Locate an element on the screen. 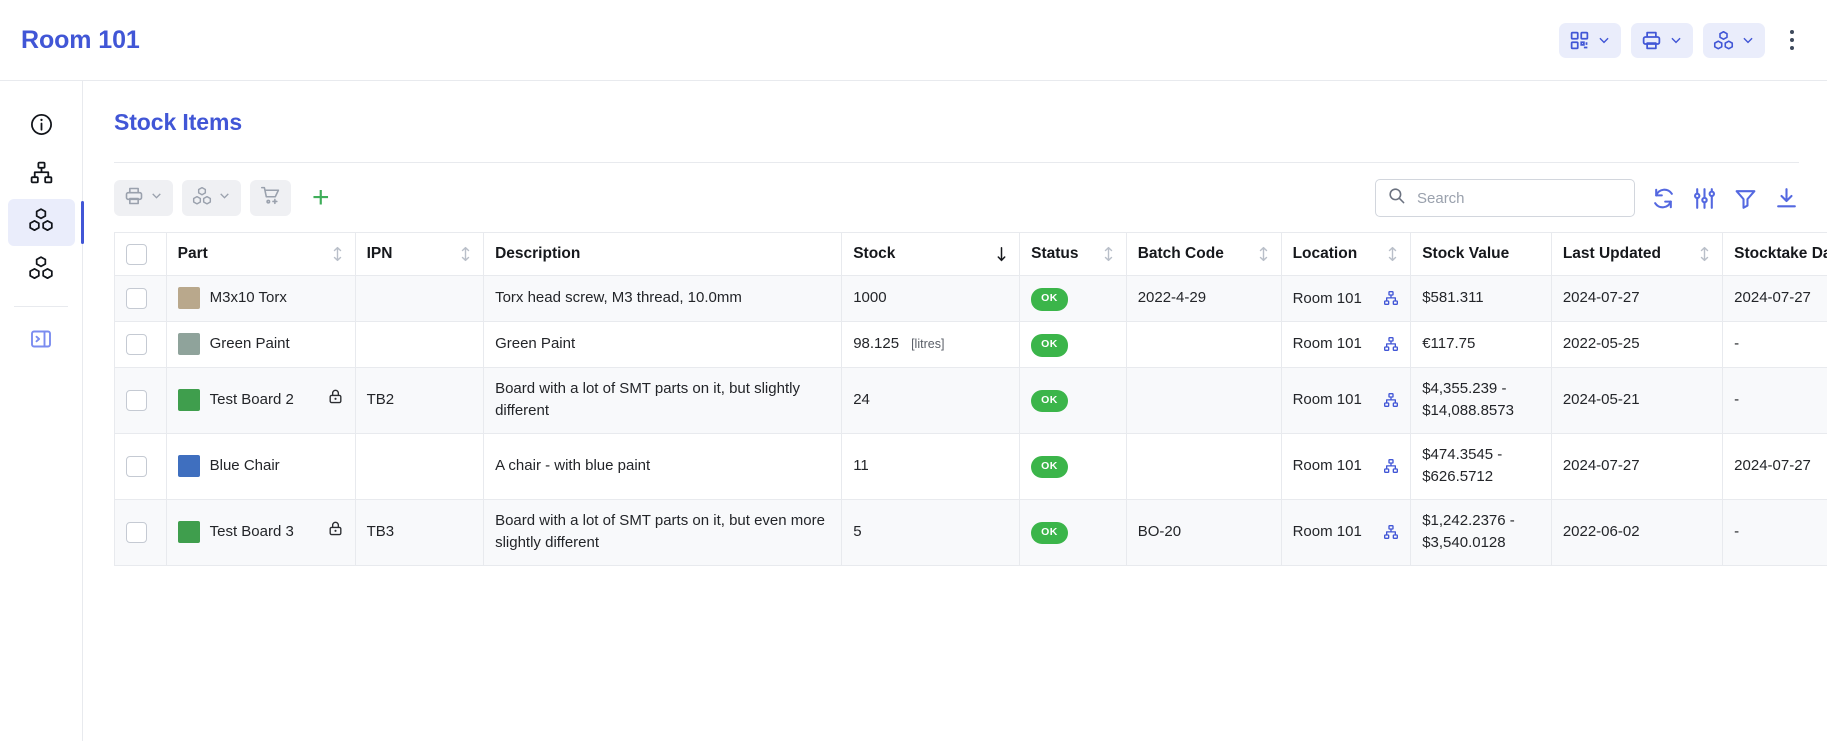 The height and width of the screenshot is (741, 1827). sliders-icon is located at coordinates (1704, 198).